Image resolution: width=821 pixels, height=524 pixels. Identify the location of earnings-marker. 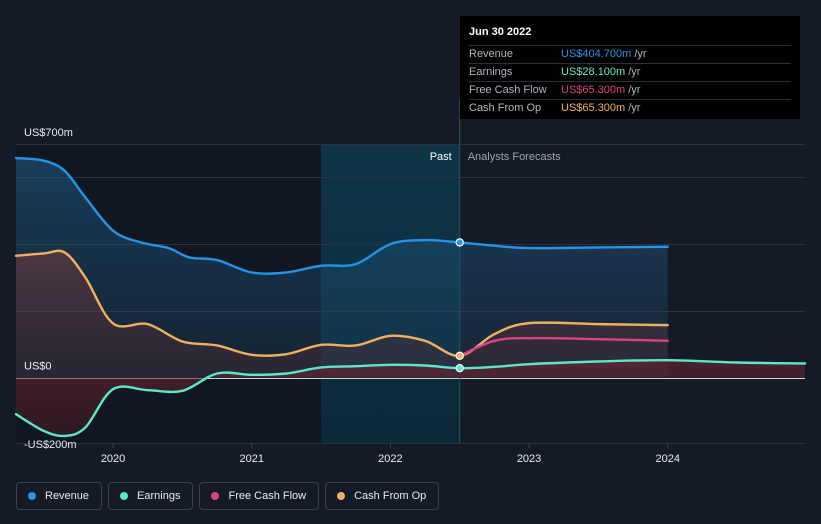
(459, 368).